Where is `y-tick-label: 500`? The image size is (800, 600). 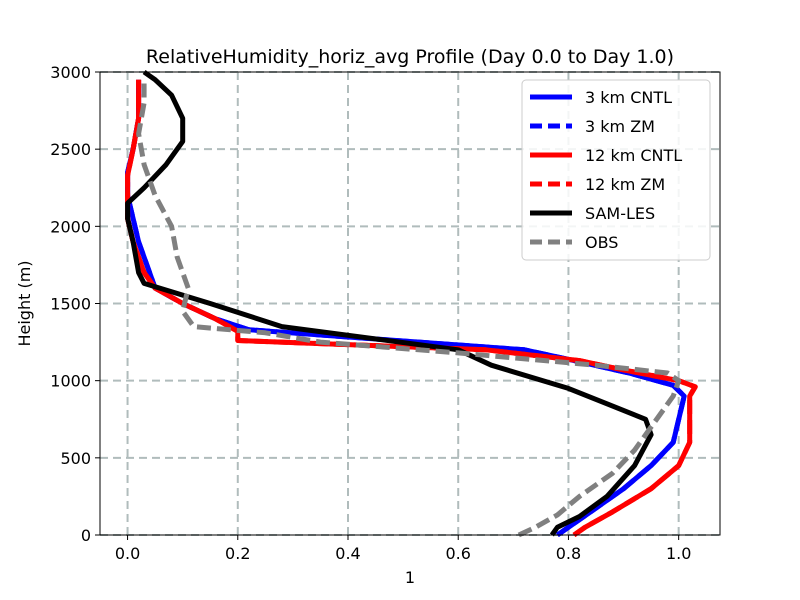 y-tick-label: 500 is located at coordinates (75, 458).